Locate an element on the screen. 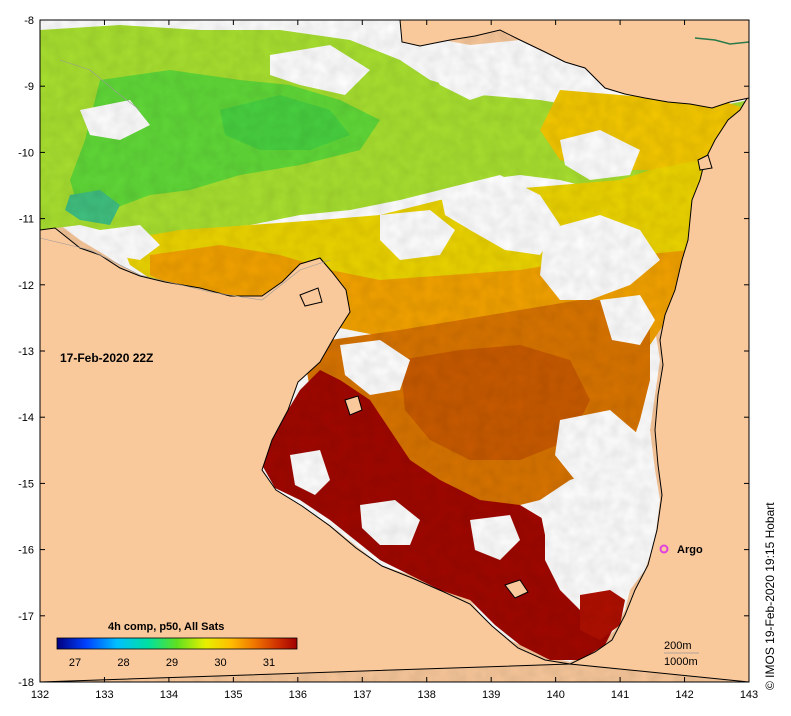 This screenshot has width=791, height=716. colorbar-ticks: 27 28 29 30 31 is located at coordinates (172, 663).